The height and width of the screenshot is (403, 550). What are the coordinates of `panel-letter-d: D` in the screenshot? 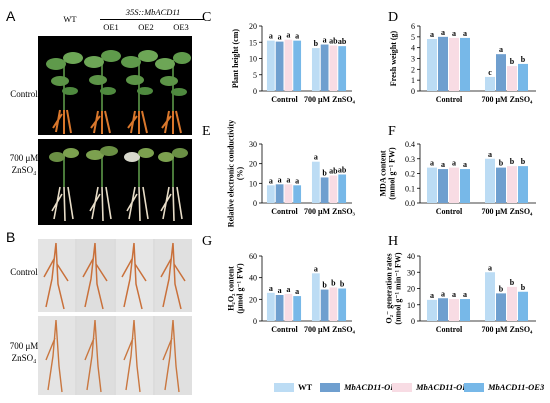 It's located at (393, 17).